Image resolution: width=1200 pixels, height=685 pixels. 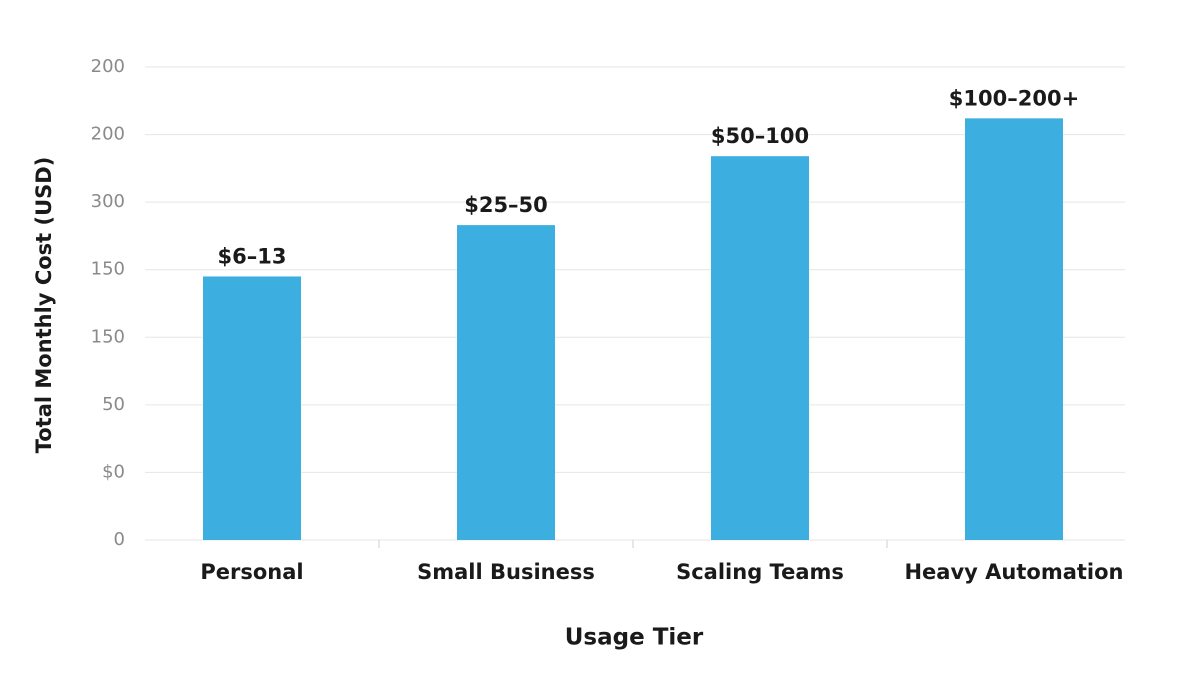 What do you see at coordinates (108, 201) in the screenshot?
I see `y-tick-label: 300` at bounding box center [108, 201].